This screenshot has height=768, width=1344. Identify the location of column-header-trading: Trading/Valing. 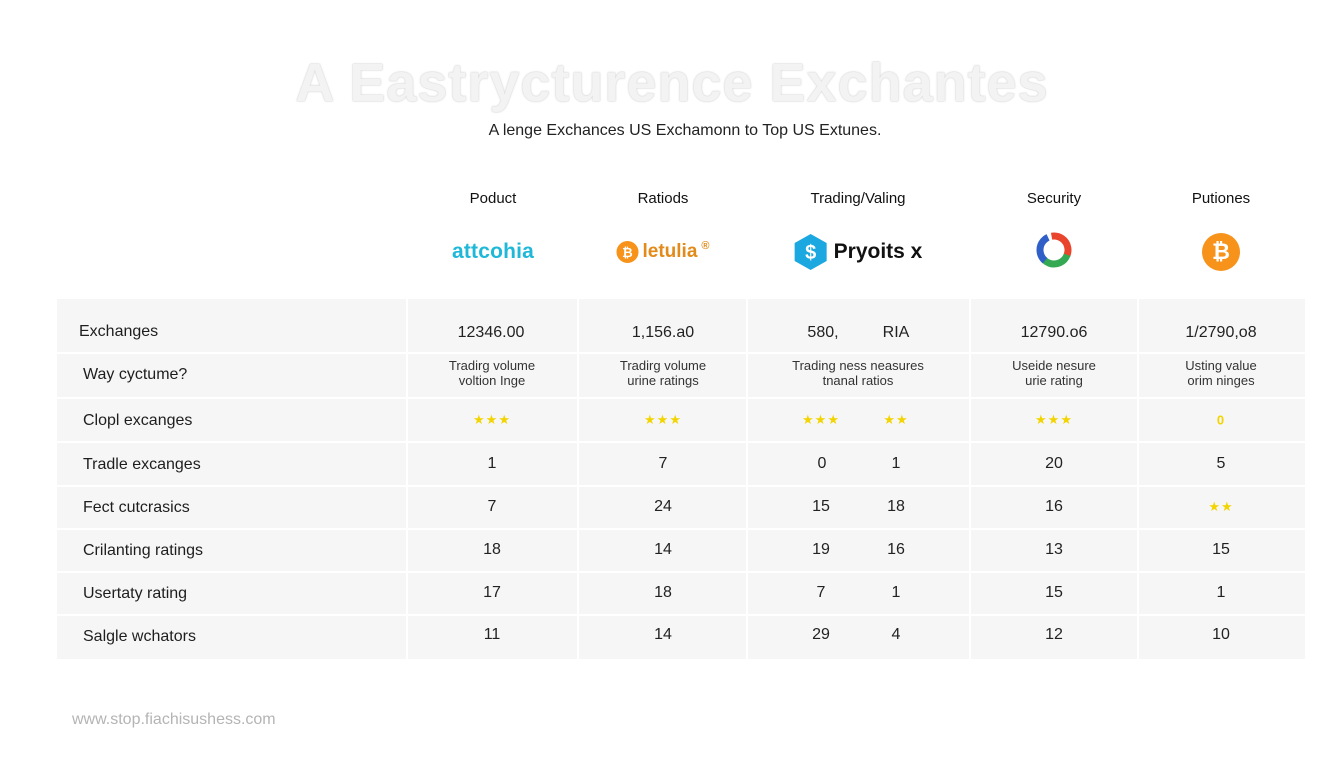
(858, 198).